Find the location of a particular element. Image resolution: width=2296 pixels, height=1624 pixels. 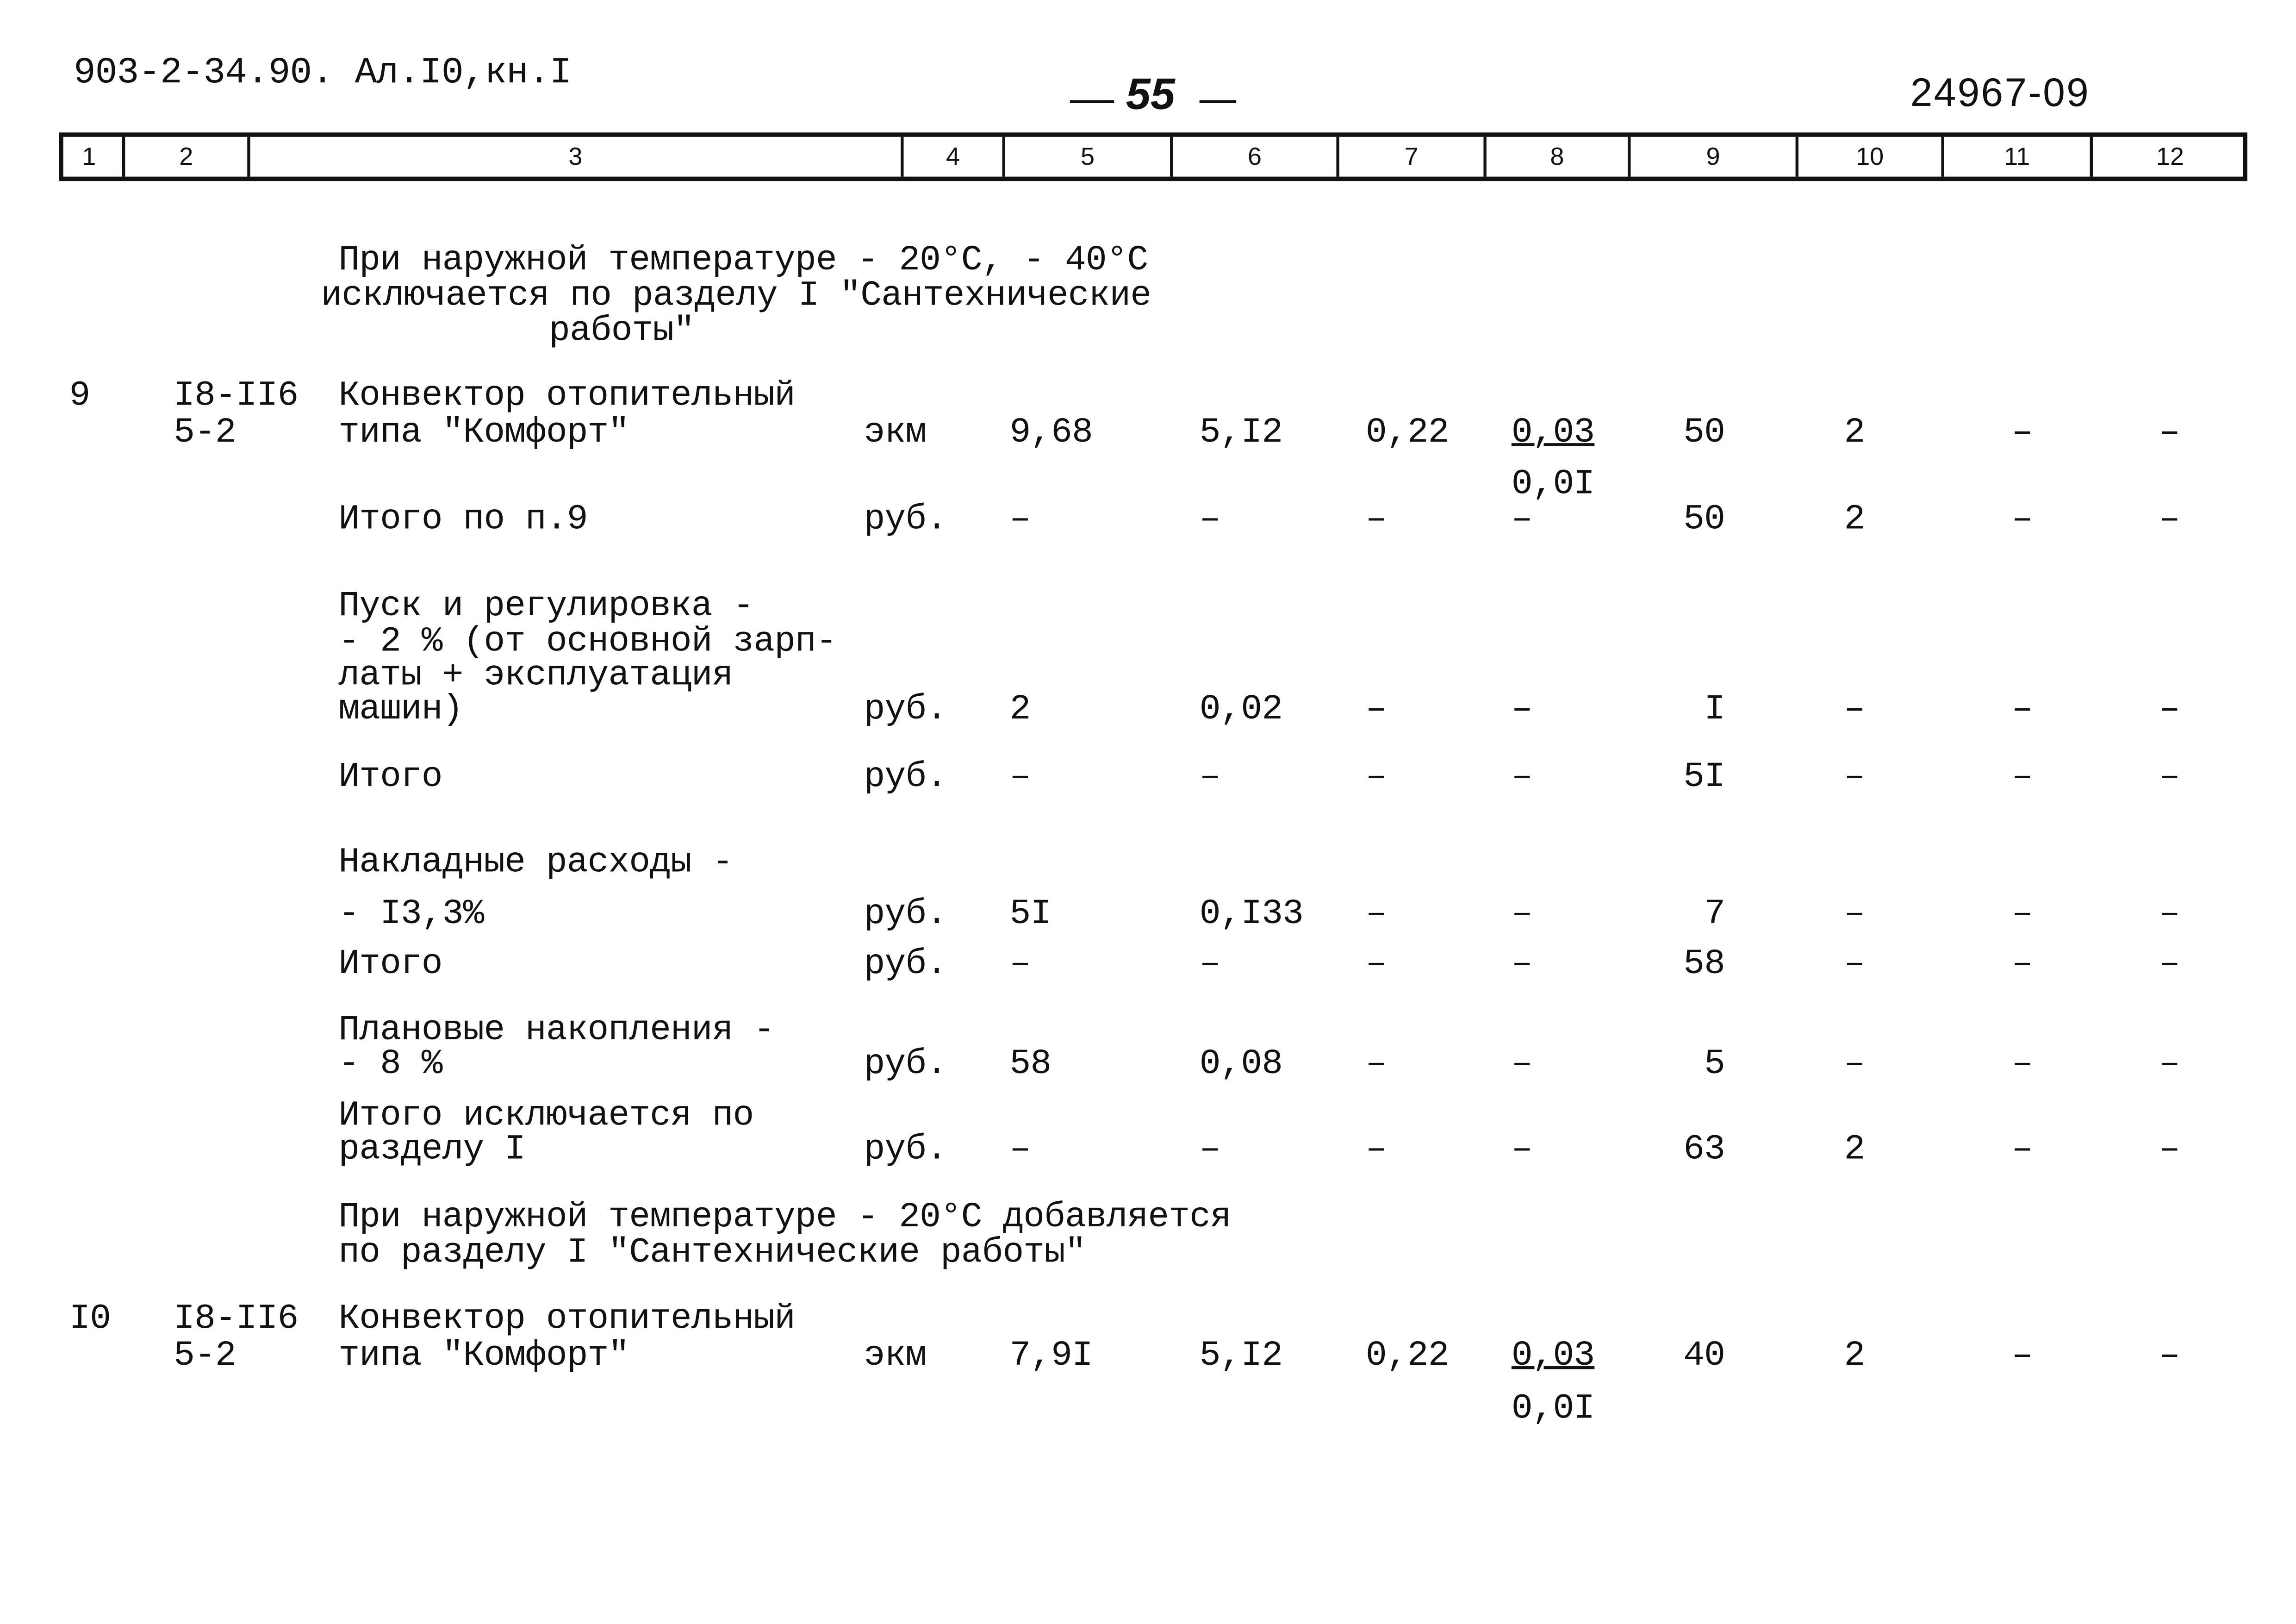

item-name: Накладные расходы - is located at coordinates (535, 863).